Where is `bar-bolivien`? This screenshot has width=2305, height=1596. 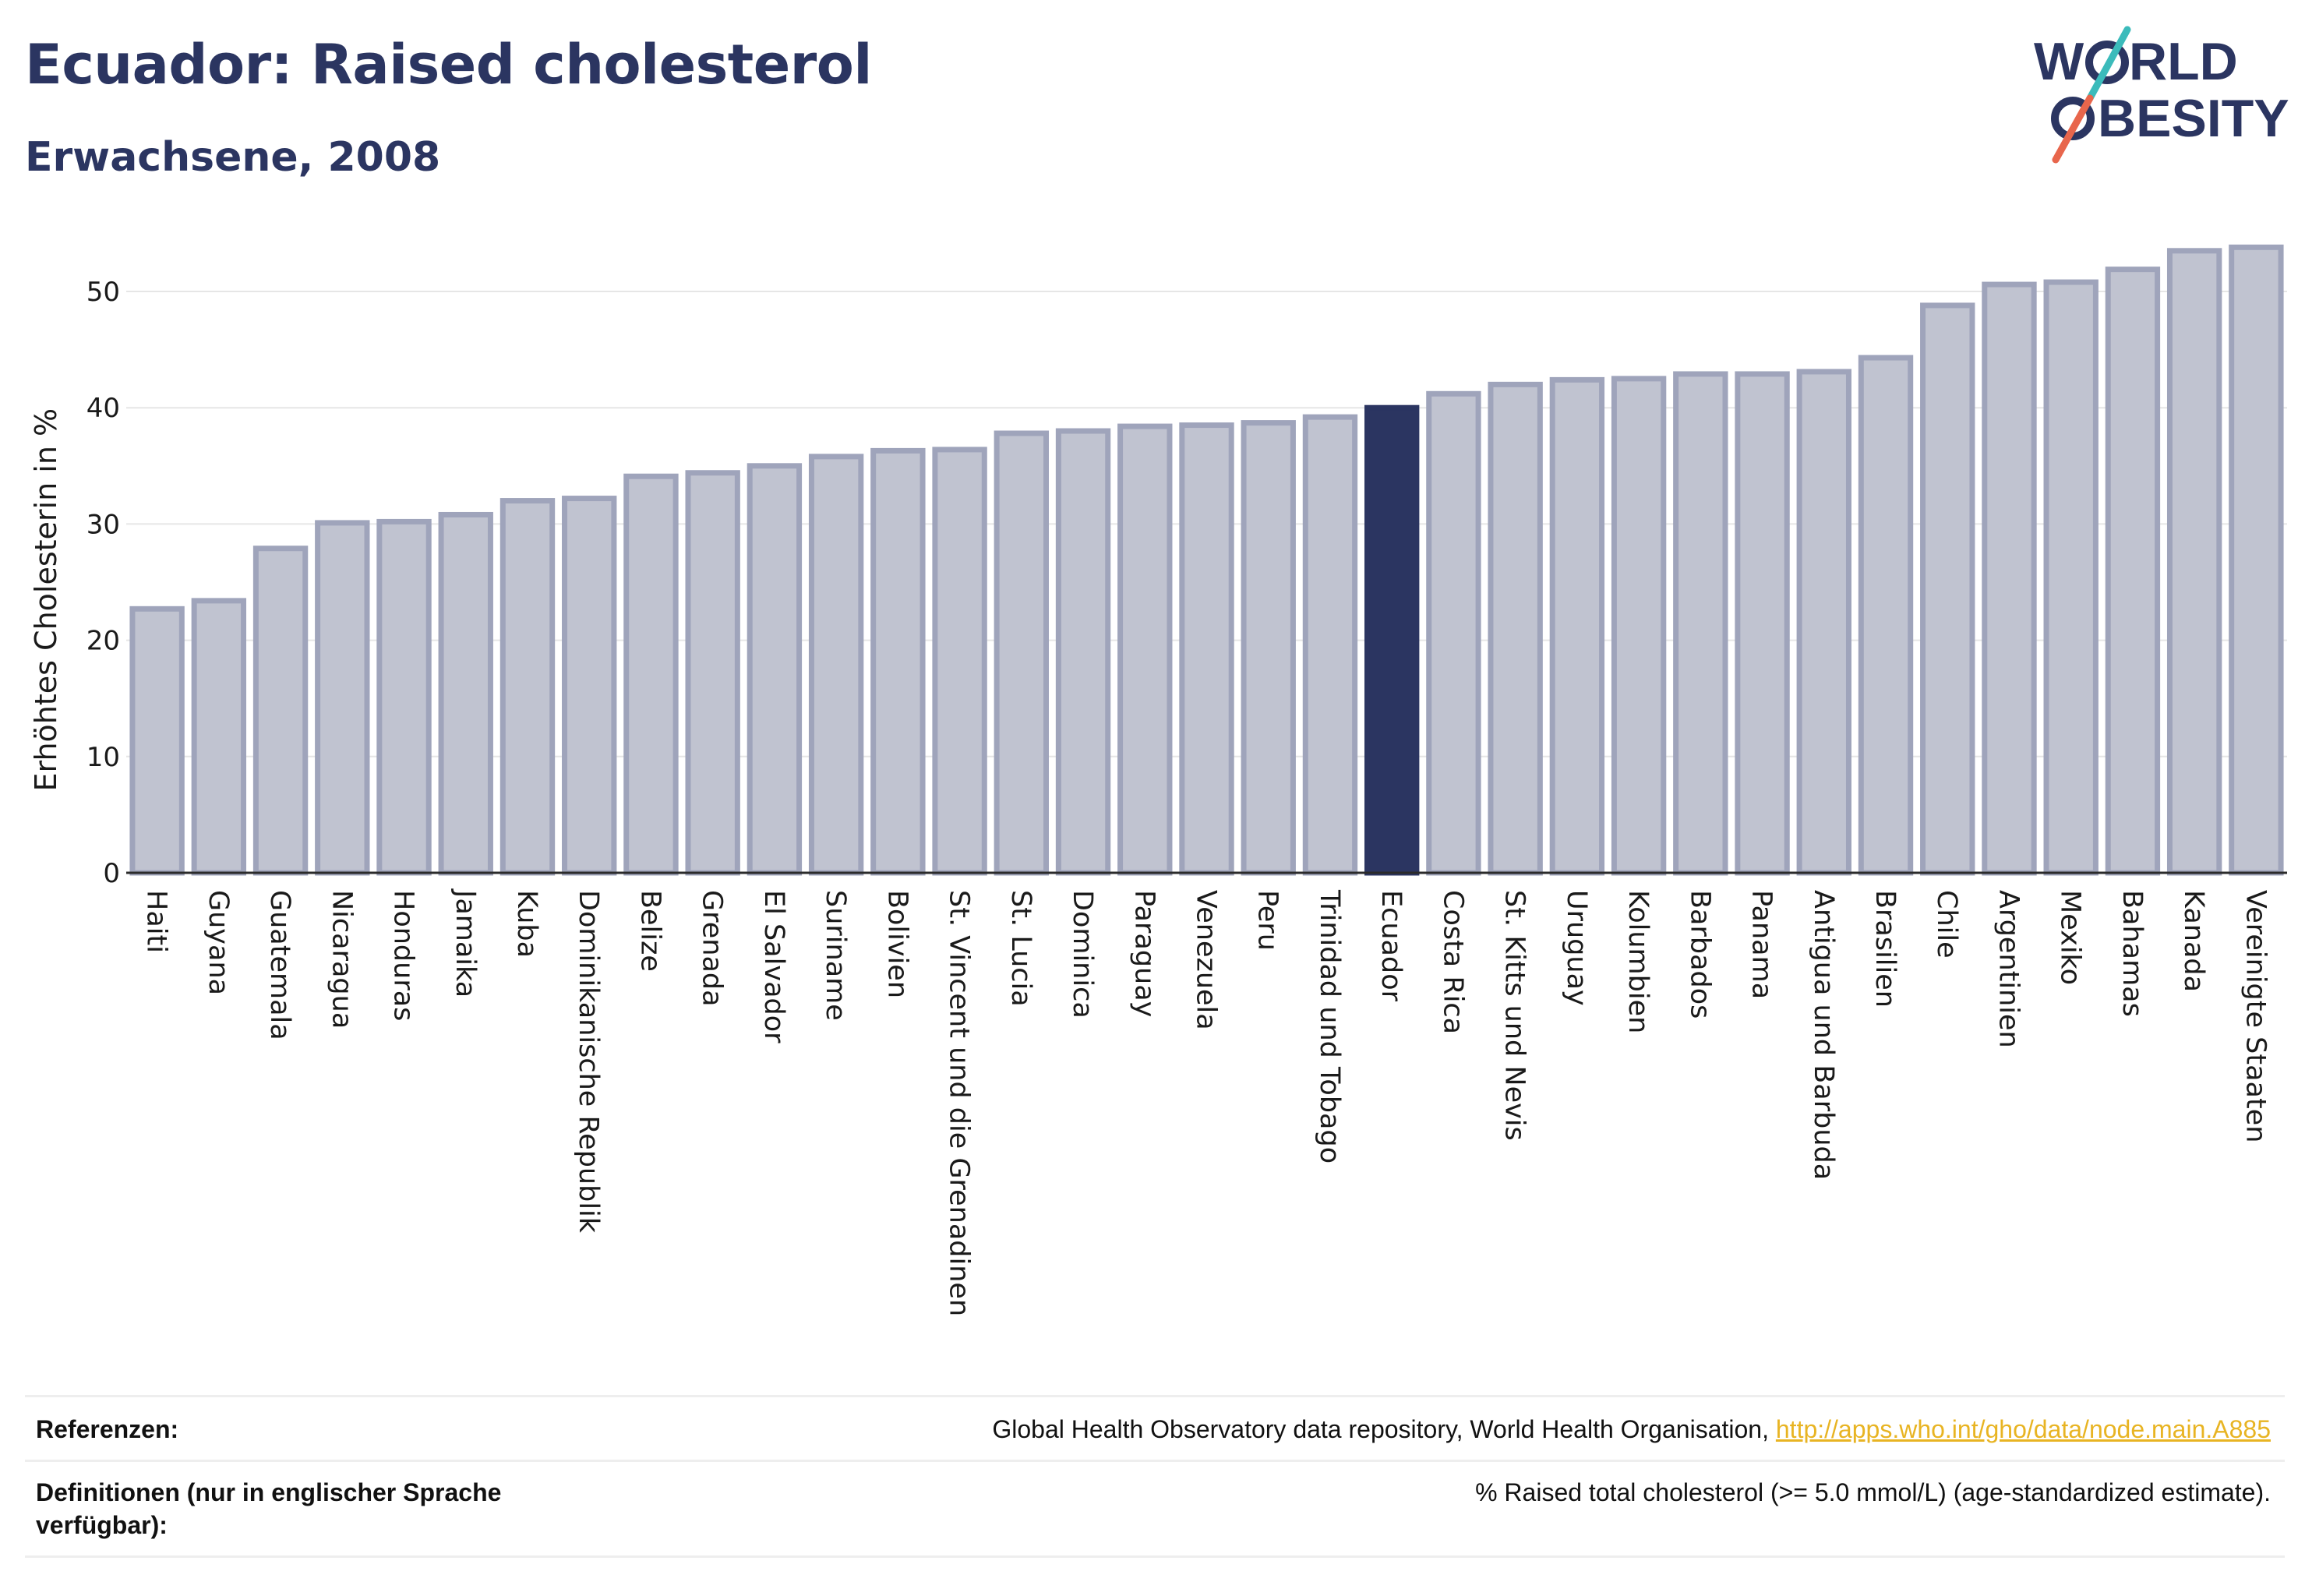 bar-bolivien is located at coordinates (898, 661).